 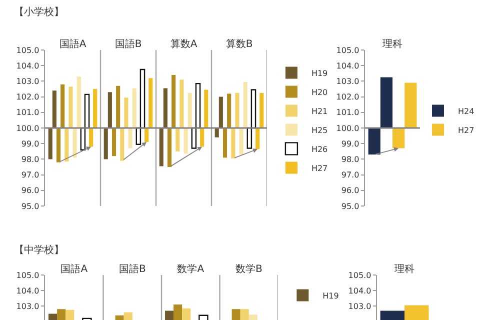 I want to click on legend-label: H20, so click(x=319, y=92).